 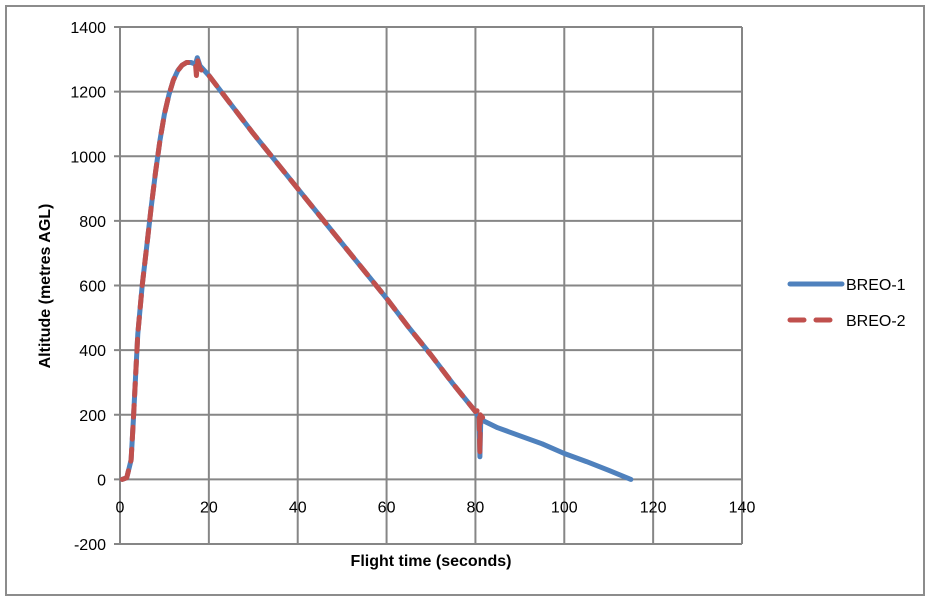 What do you see at coordinates (653, 507) in the screenshot?
I see `x-tick-label: 120` at bounding box center [653, 507].